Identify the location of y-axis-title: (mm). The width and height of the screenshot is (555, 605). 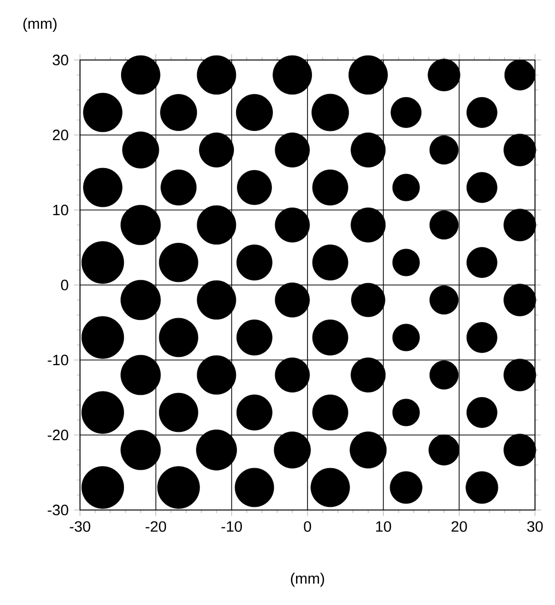
(40, 25).